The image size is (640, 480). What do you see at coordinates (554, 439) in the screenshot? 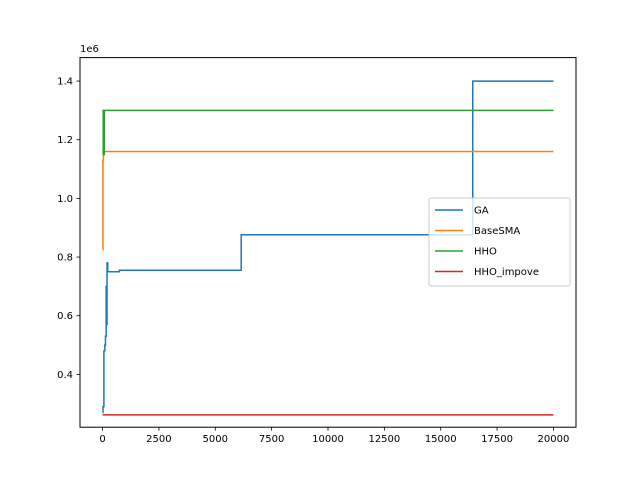
I see `x-tick-label: 20000` at bounding box center [554, 439].